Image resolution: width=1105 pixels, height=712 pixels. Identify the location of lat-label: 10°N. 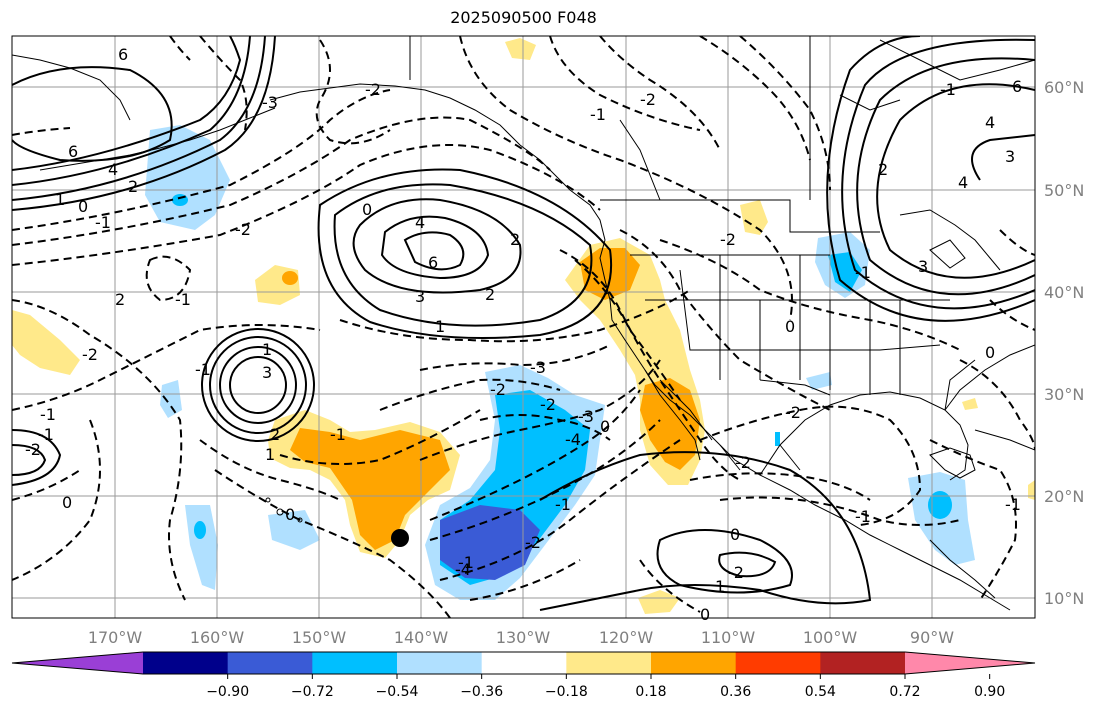
(1064, 598).